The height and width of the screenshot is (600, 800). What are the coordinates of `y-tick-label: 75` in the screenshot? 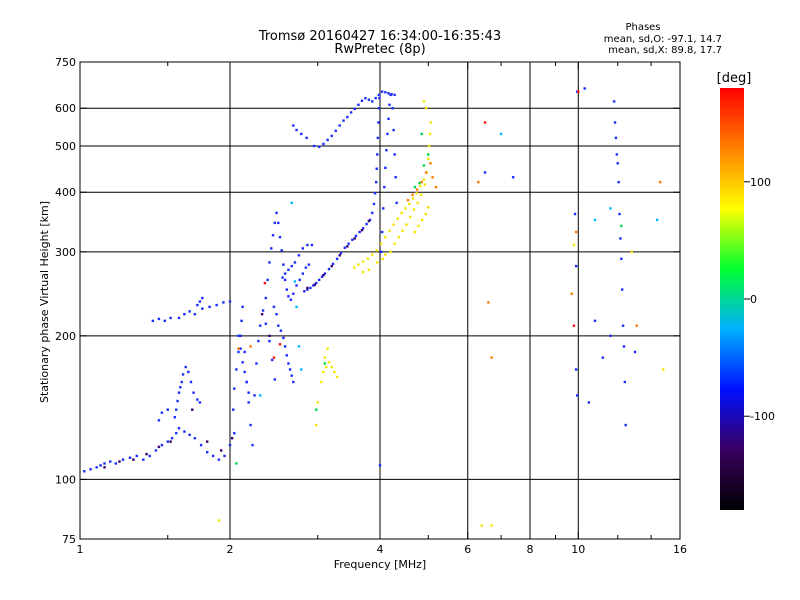 It's located at (69, 539).